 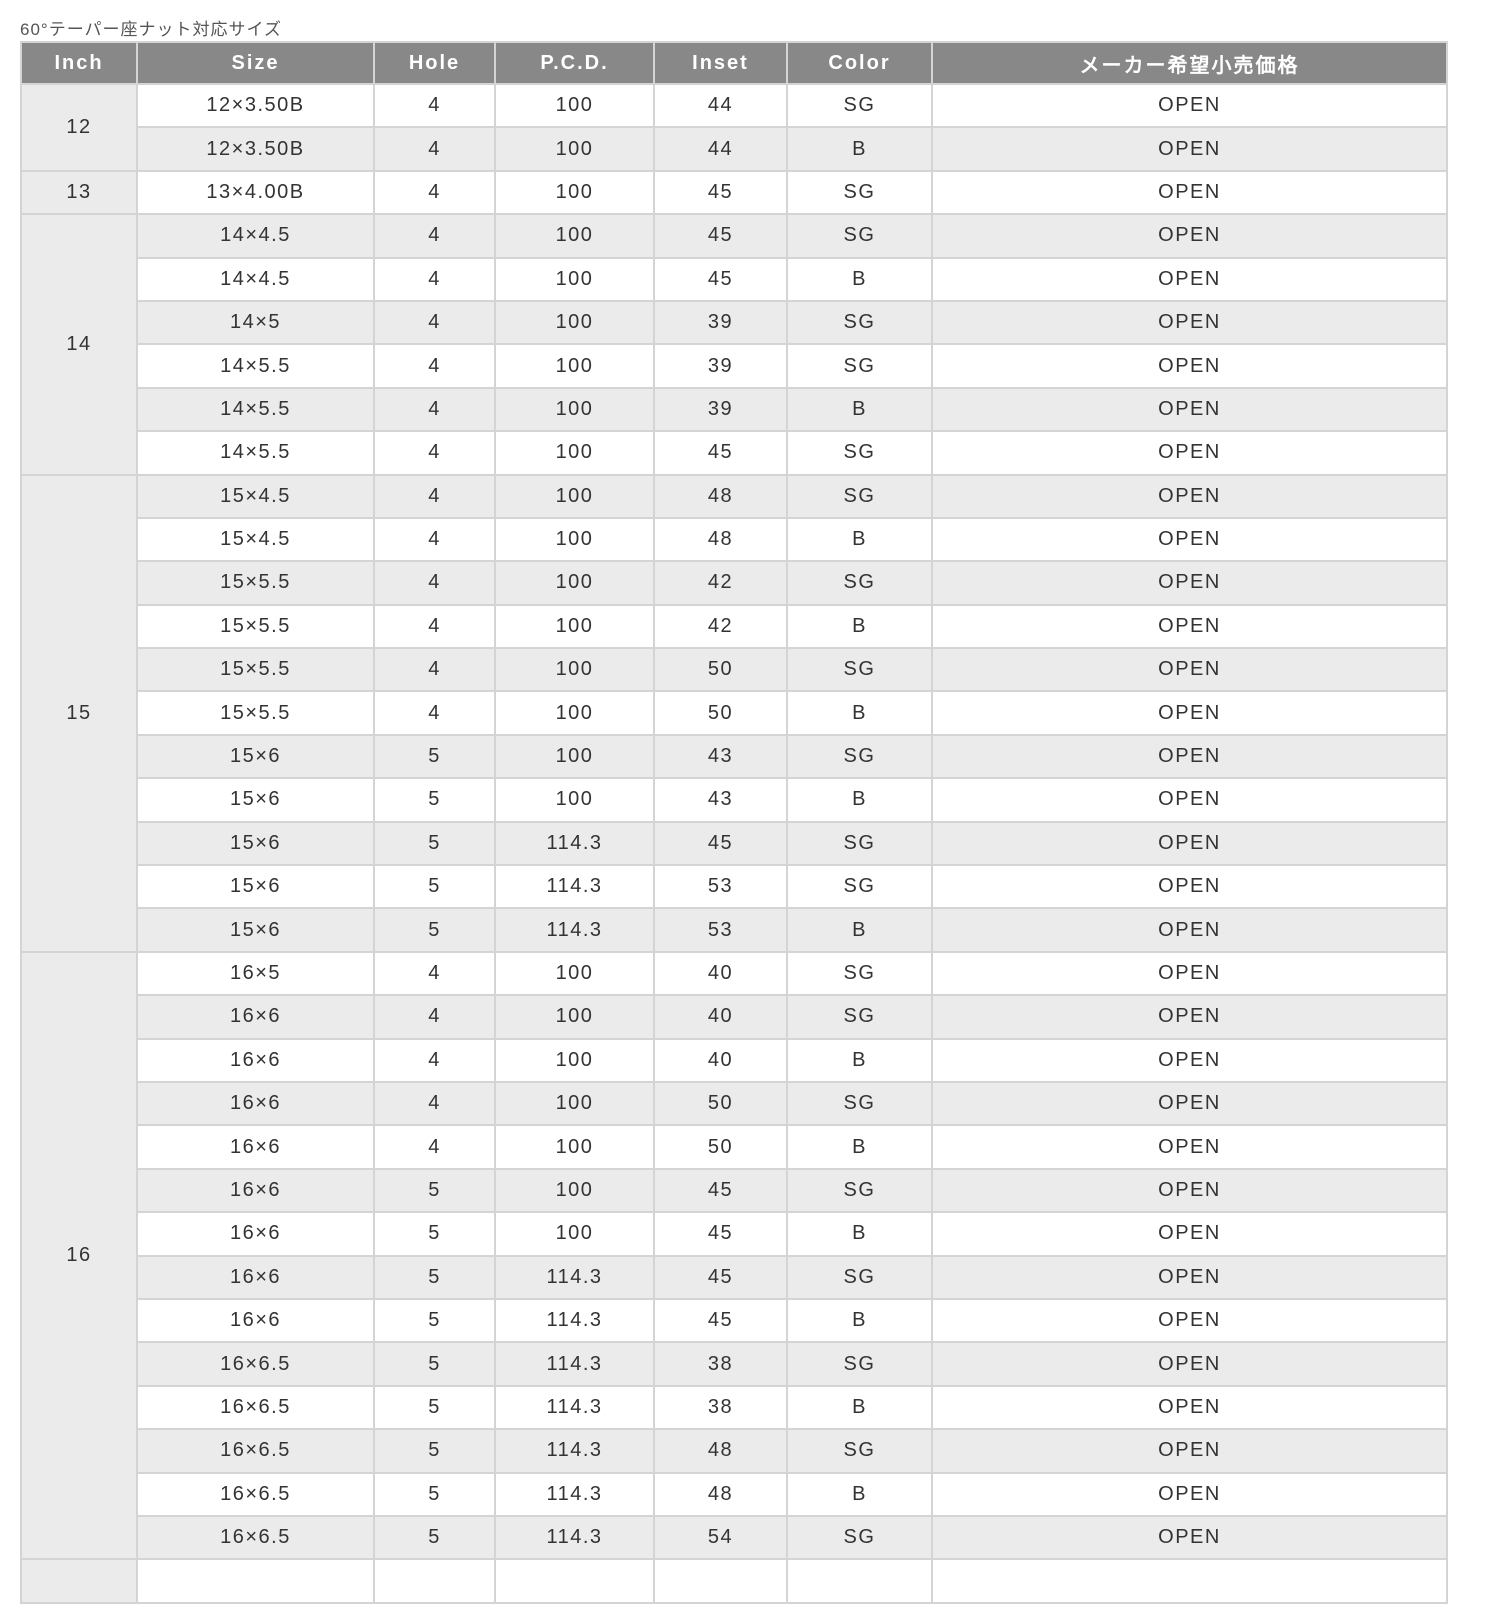 What do you see at coordinates (734, 192) in the screenshot?
I see `table-row: 13 13×4.00B 4 100 45 SG OPEN` at bounding box center [734, 192].